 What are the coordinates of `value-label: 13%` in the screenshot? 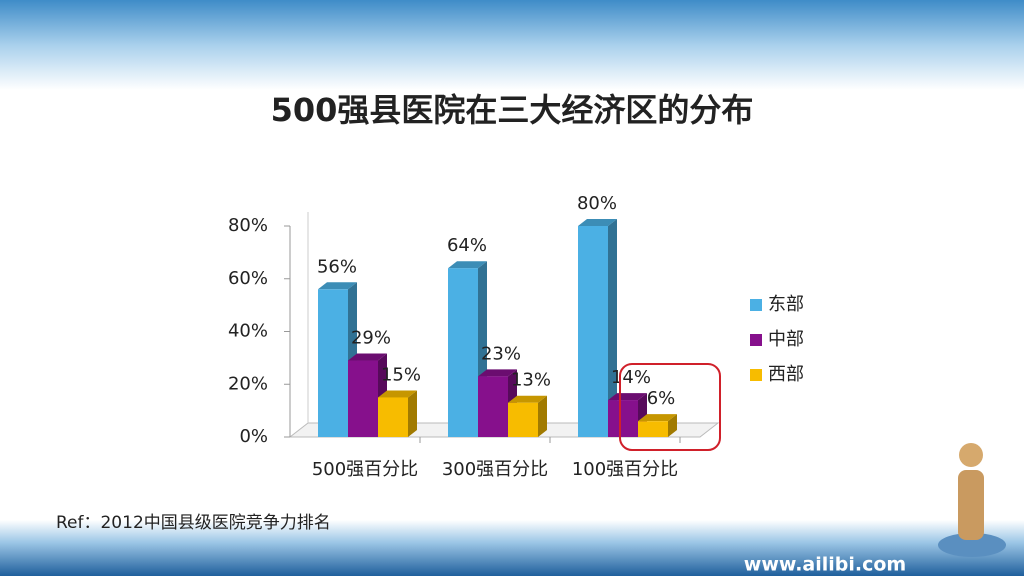 It's located at (531, 380).